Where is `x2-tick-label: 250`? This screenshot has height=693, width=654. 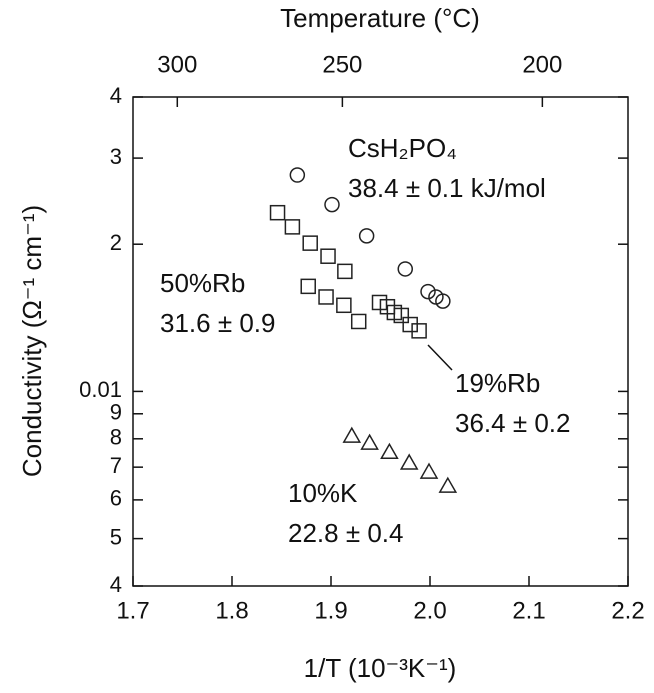 x2-tick-label: 250 is located at coordinates (342, 64).